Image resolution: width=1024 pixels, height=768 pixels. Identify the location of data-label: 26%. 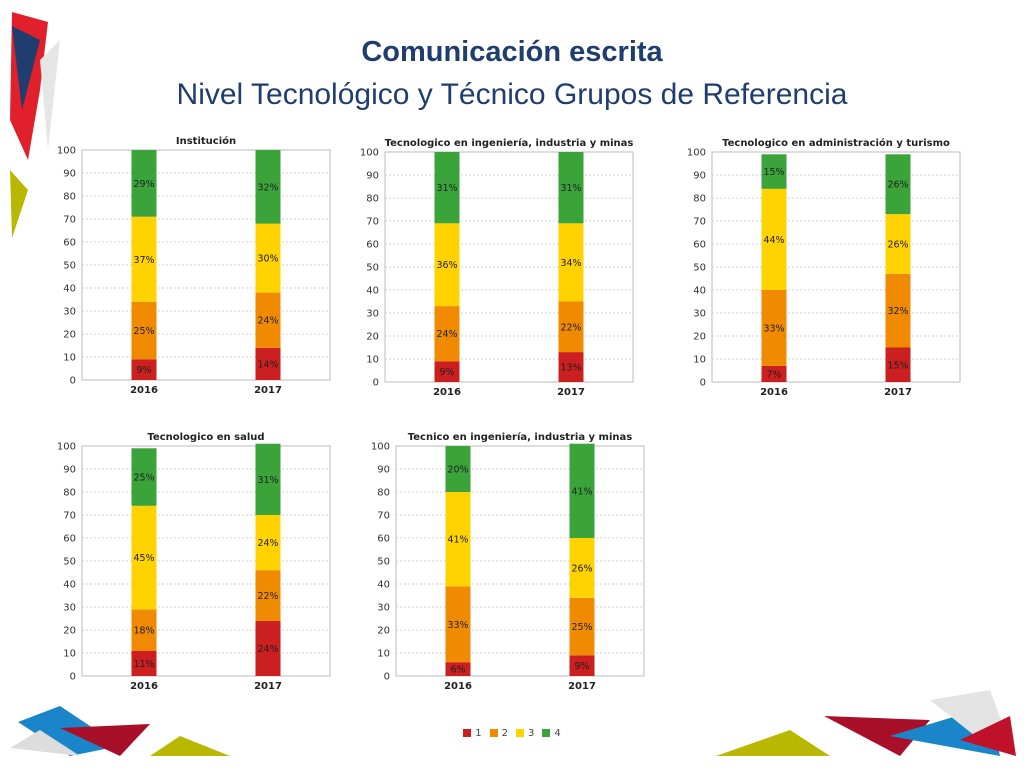
(897, 185).